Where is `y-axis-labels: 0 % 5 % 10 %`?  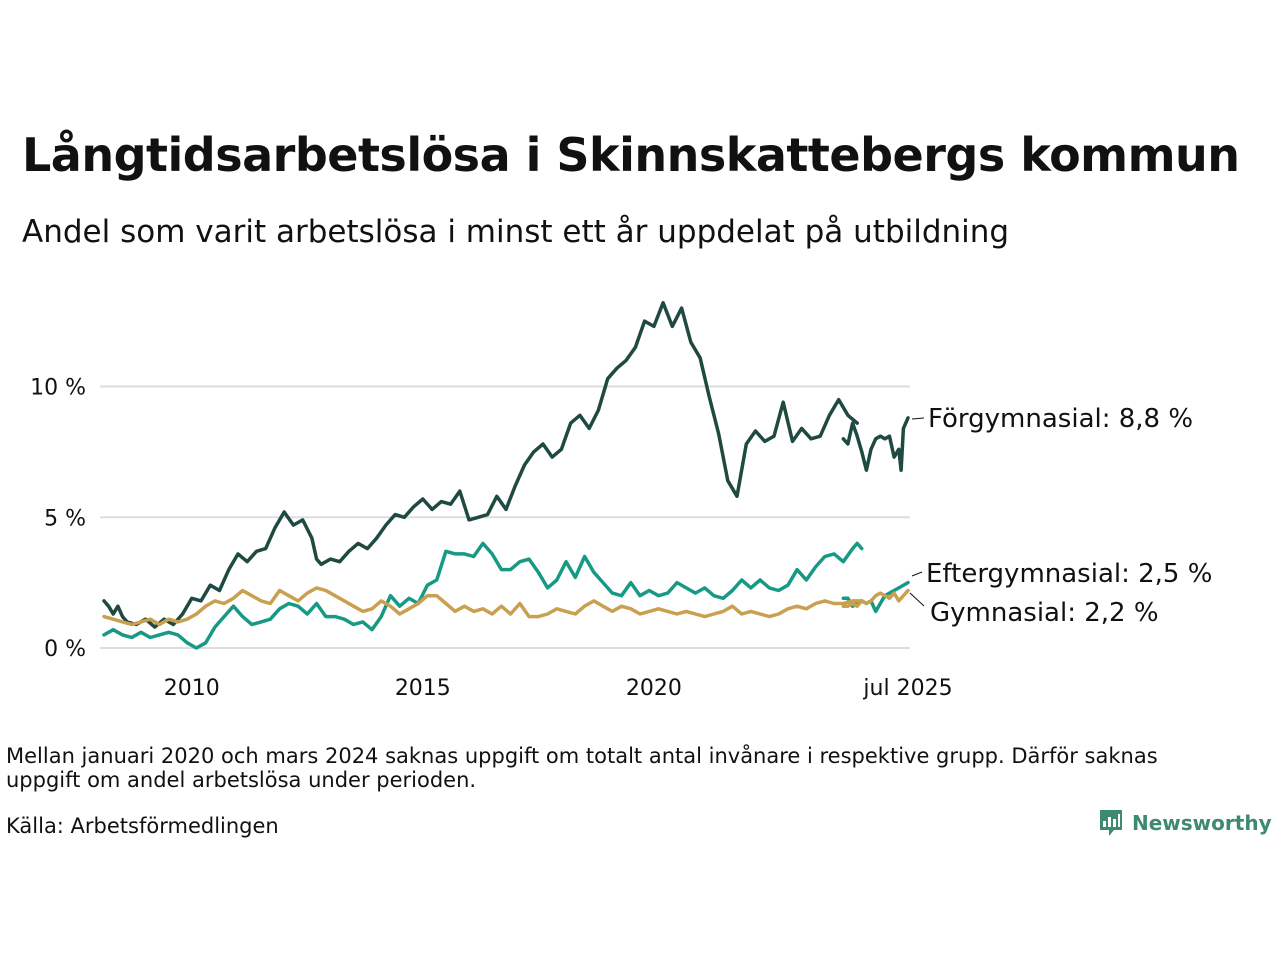
y-axis-labels: 0 % 5 % 10 % is located at coordinates (58, 519).